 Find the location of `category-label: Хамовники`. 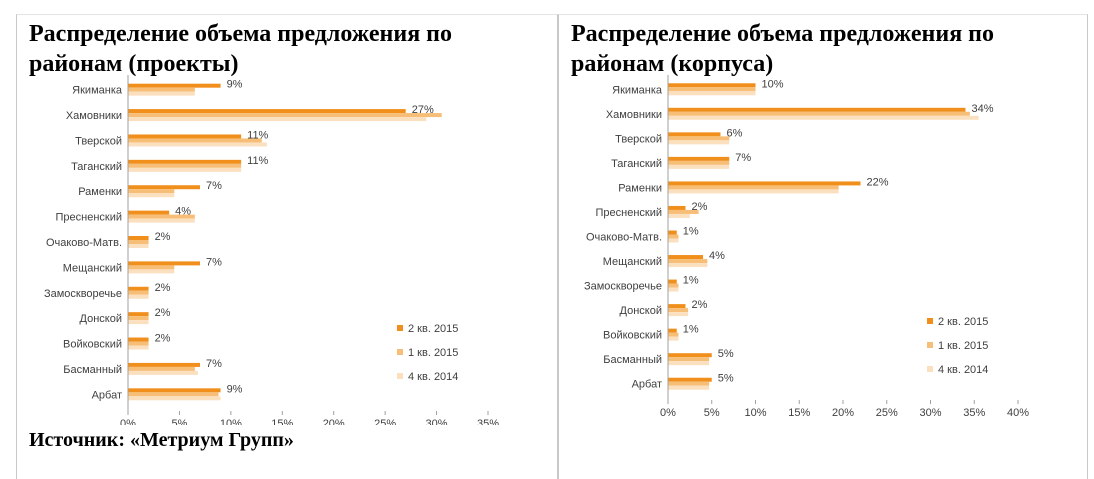

category-label: Хамовники is located at coordinates (94, 116).